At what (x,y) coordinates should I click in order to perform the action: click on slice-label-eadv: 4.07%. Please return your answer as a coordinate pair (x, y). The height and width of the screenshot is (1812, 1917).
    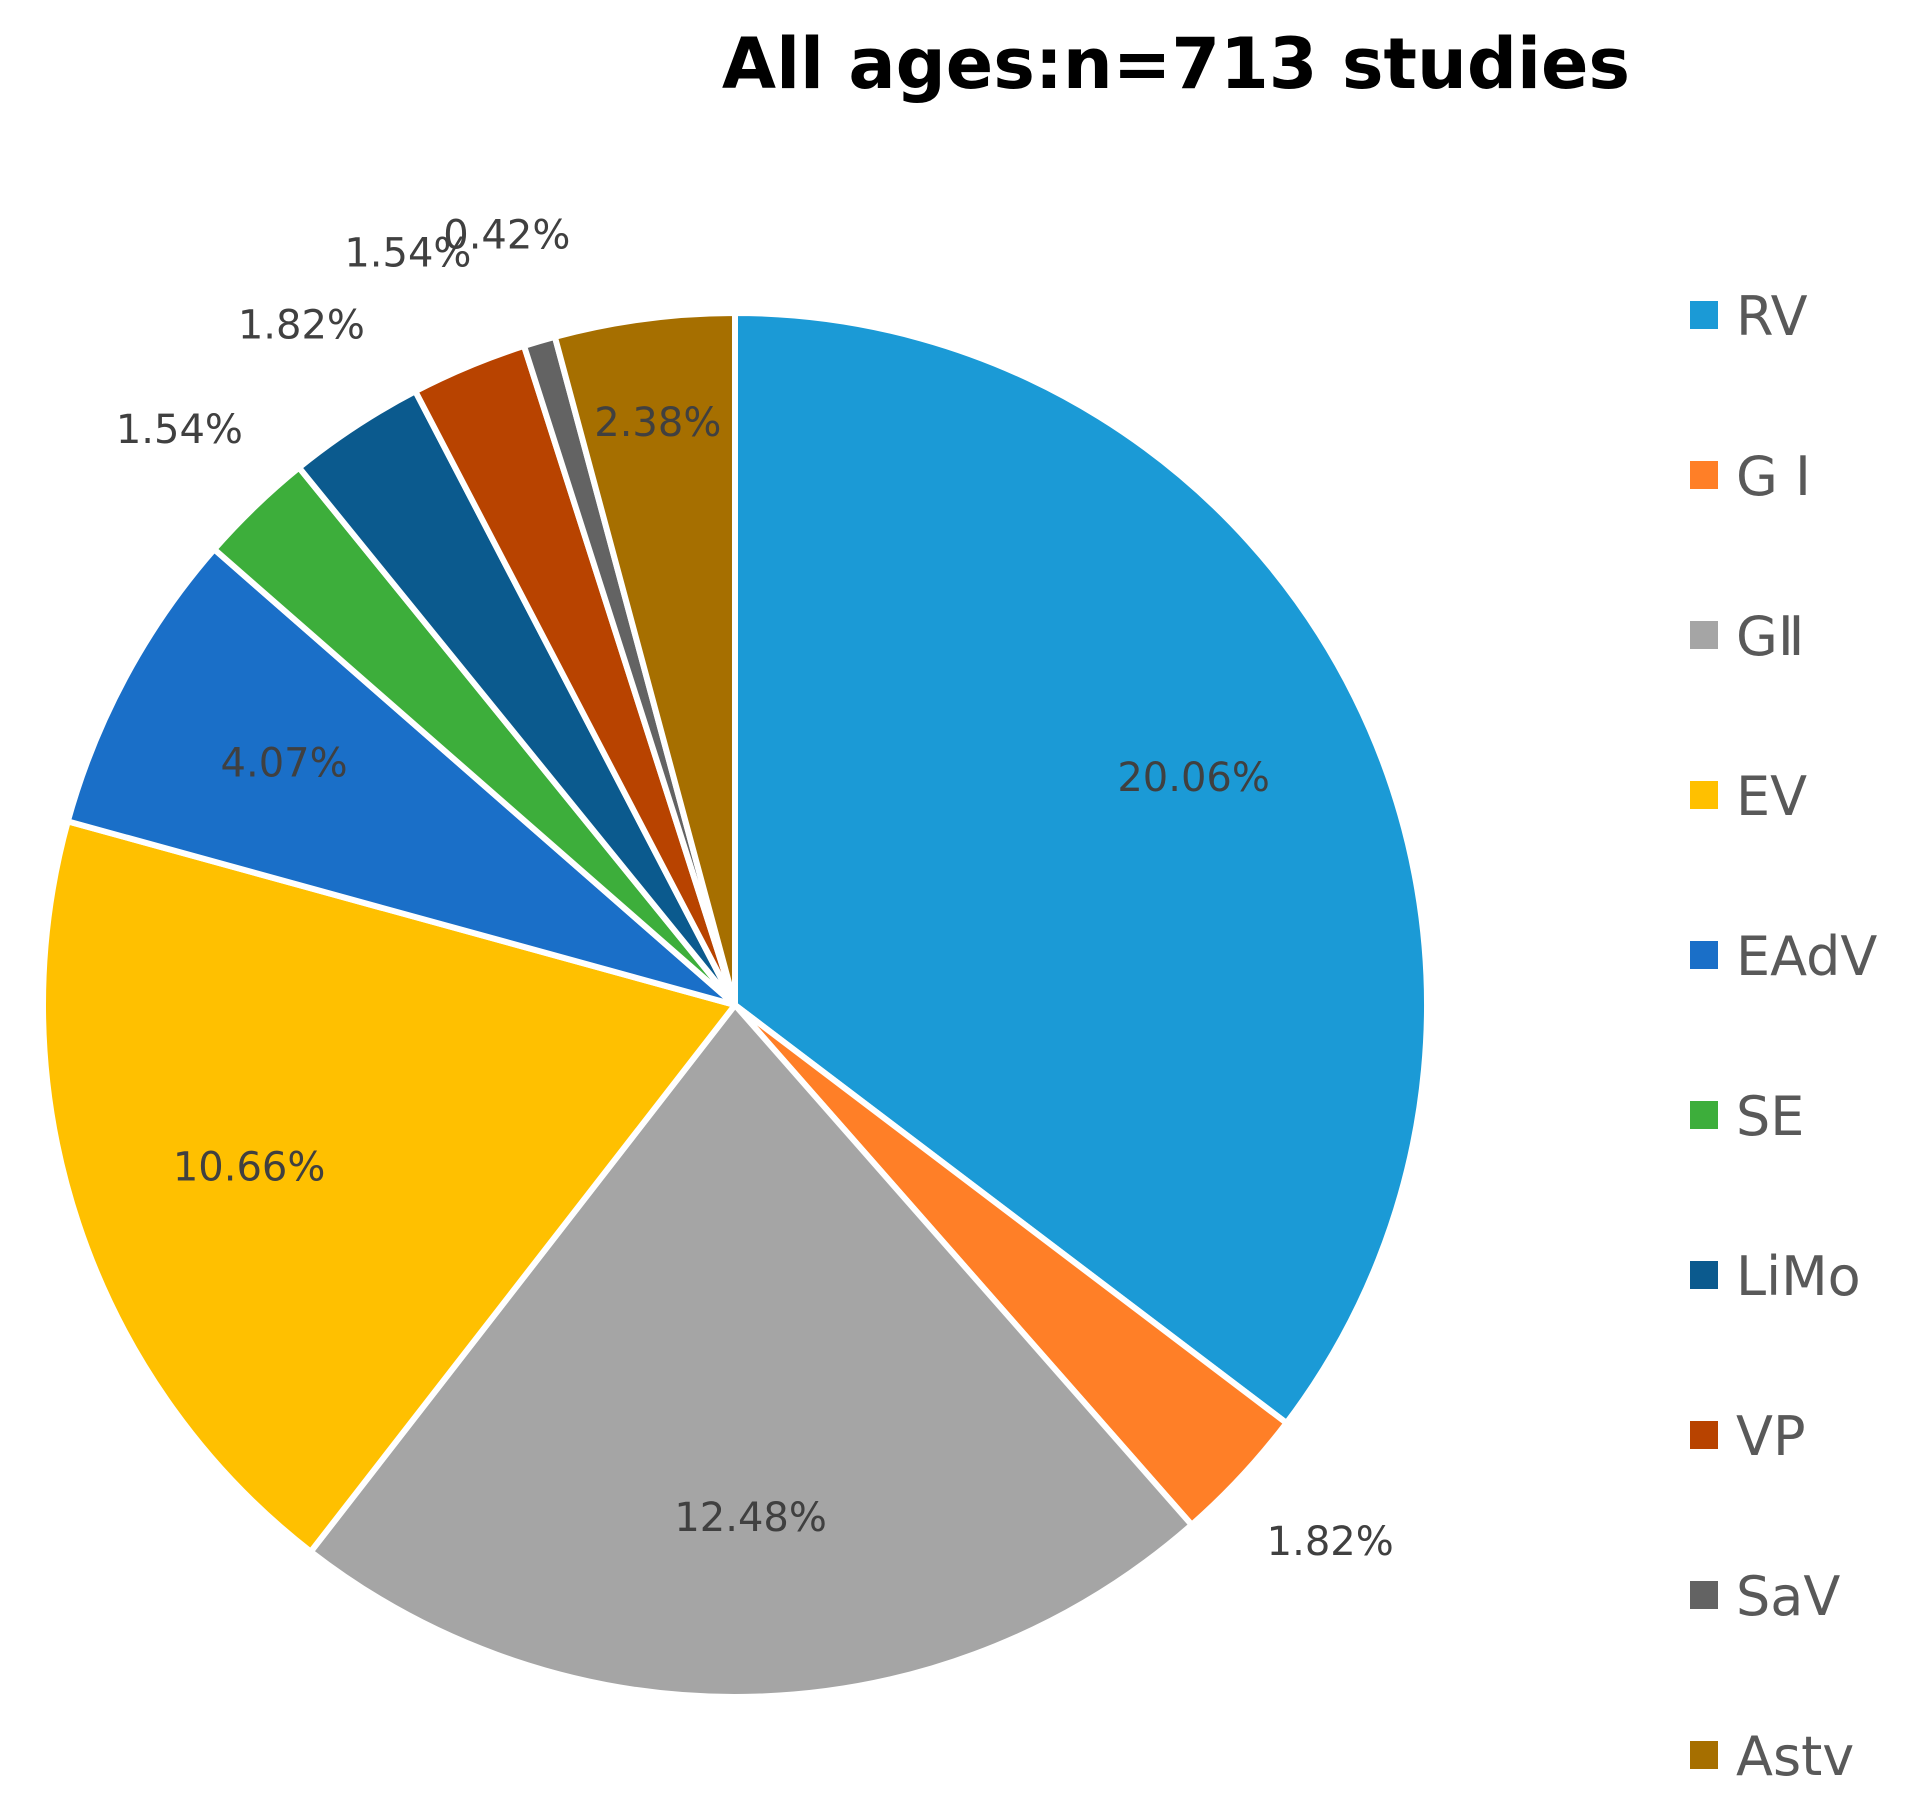
    Looking at the image, I should click on (284, 763).